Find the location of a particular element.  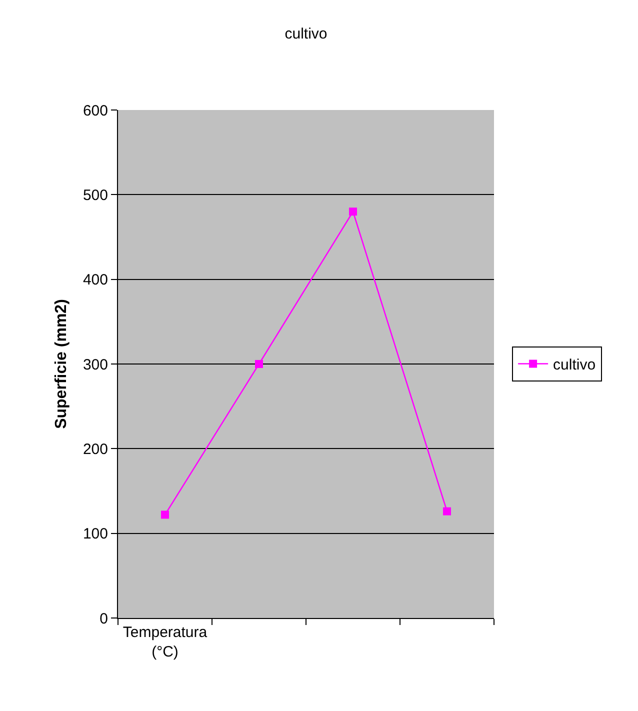

y-tick-label: 500 is located at coordinates (95, 195).